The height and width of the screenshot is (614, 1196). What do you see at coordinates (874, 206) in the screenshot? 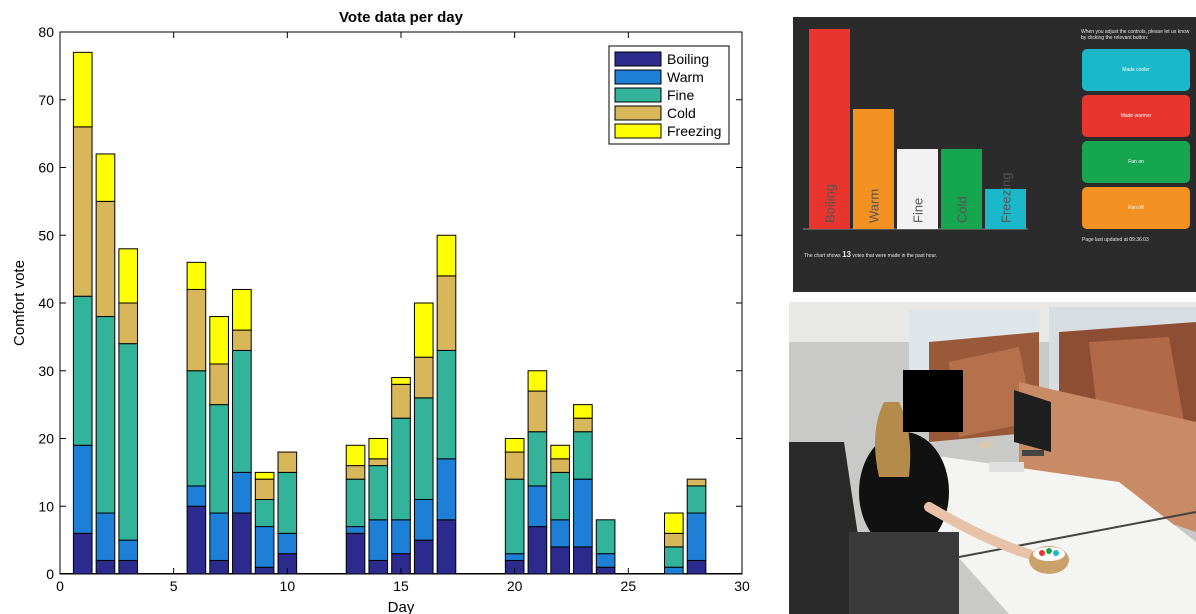
I see `dashboard-bar-label: Warm` at bounding box center [874, 206].